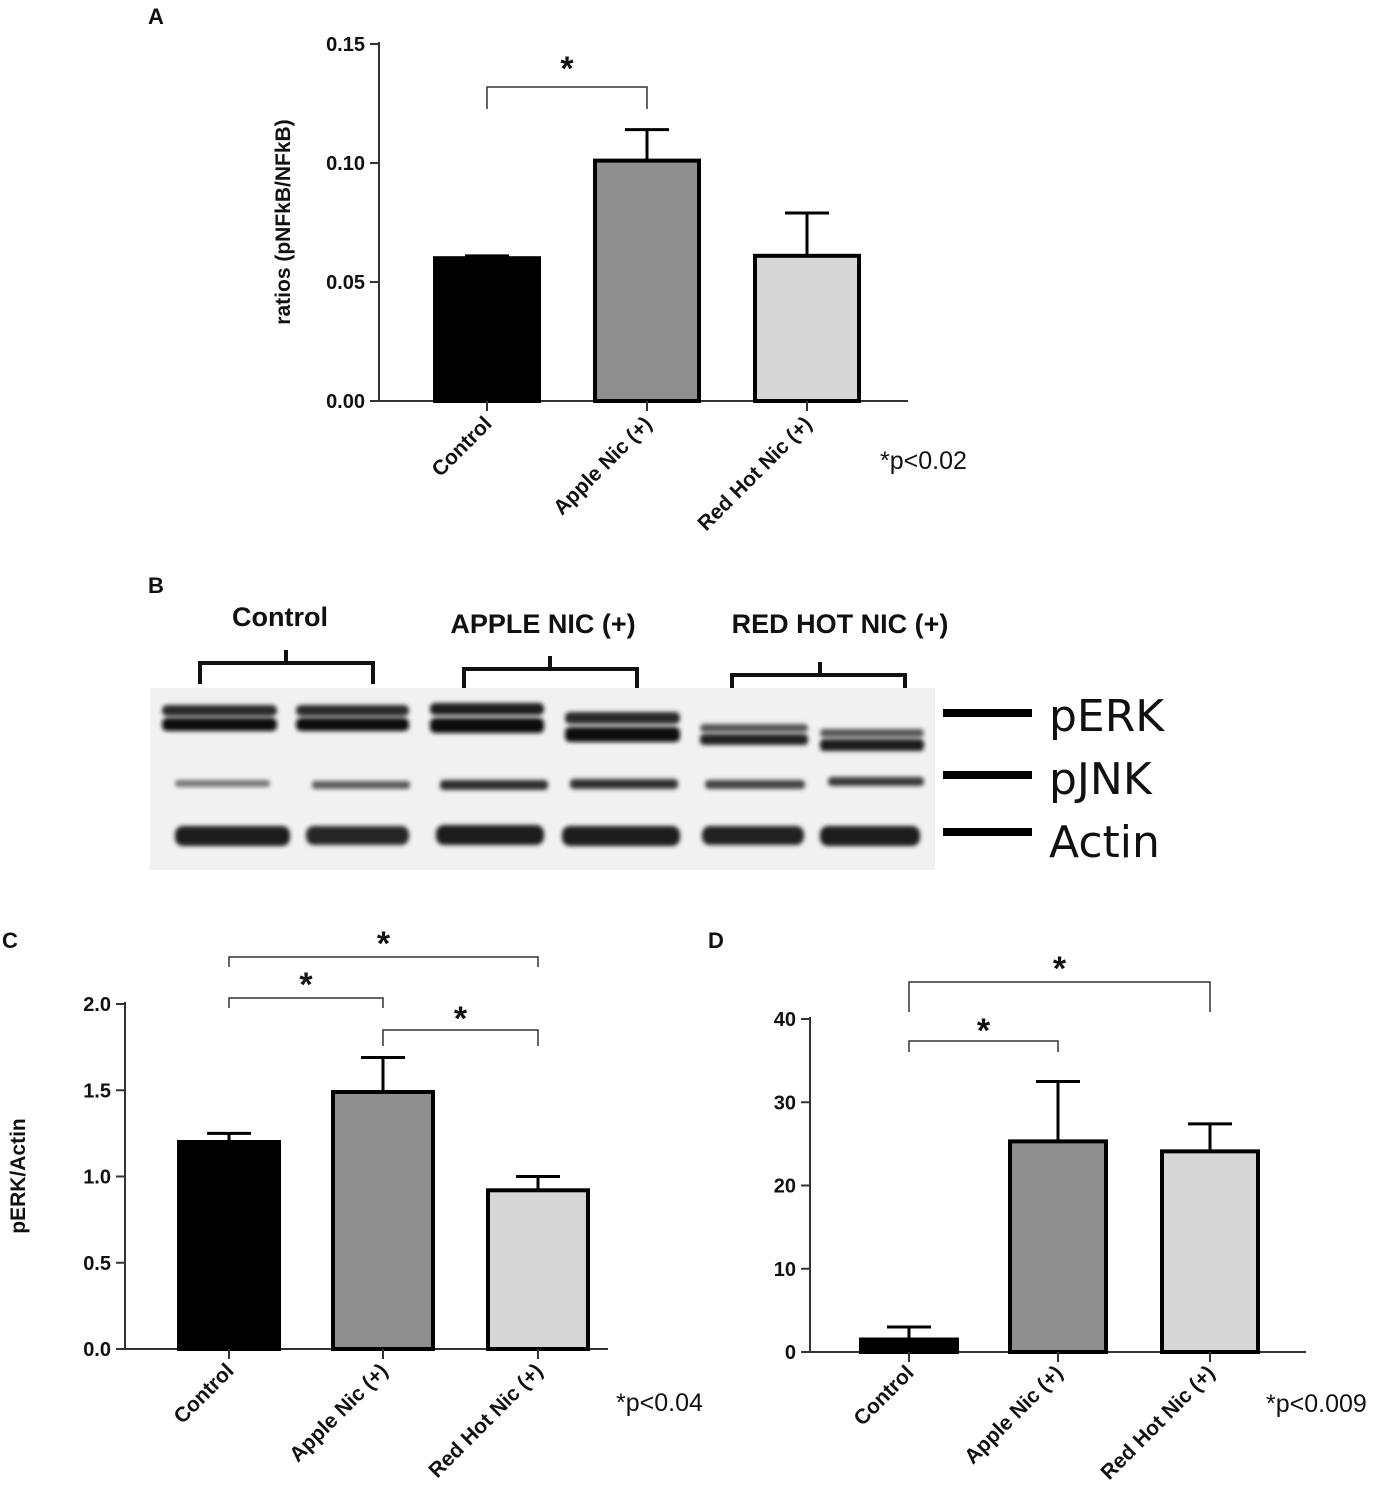 This screenshot has height=1508, width=1374. Describe the element at coordinates (1316, 1404) in the screenshot. I see `p-value-annotation: *p<0.009` at that location.